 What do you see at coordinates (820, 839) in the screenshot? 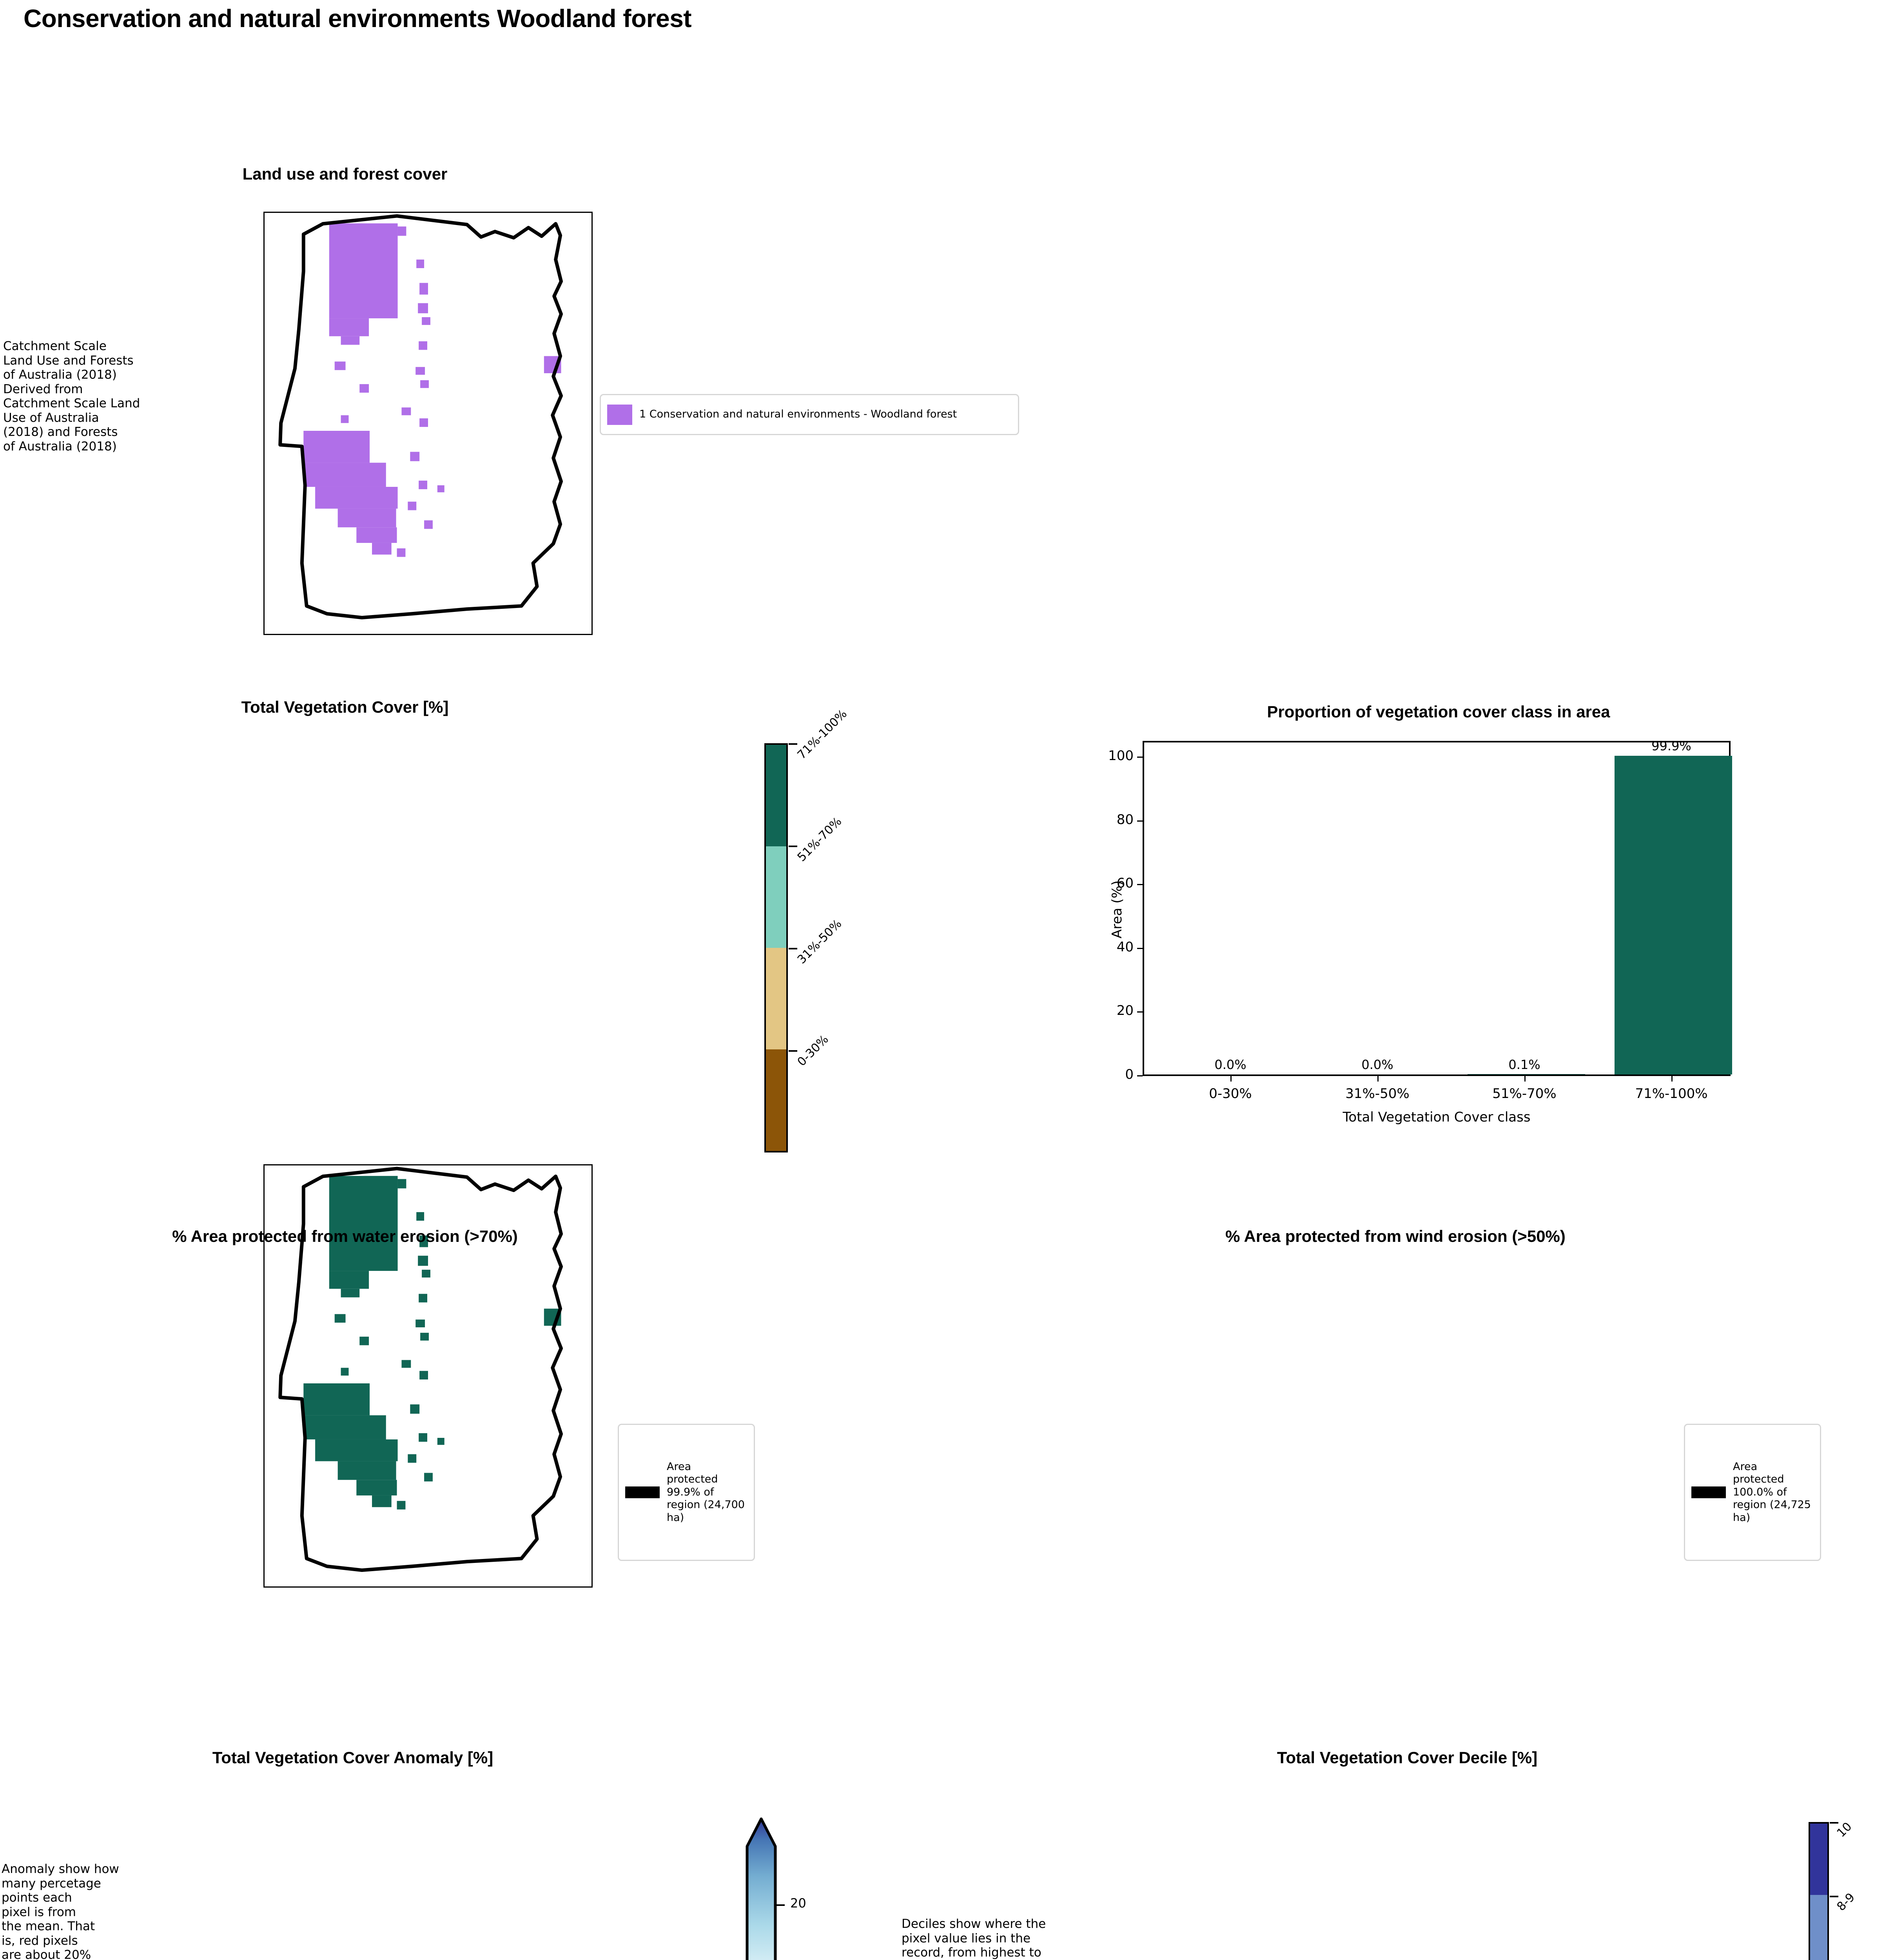
I see `veg-cover-colorbar-label-51-70: 51%-70%` at bounding box center [820, 839].